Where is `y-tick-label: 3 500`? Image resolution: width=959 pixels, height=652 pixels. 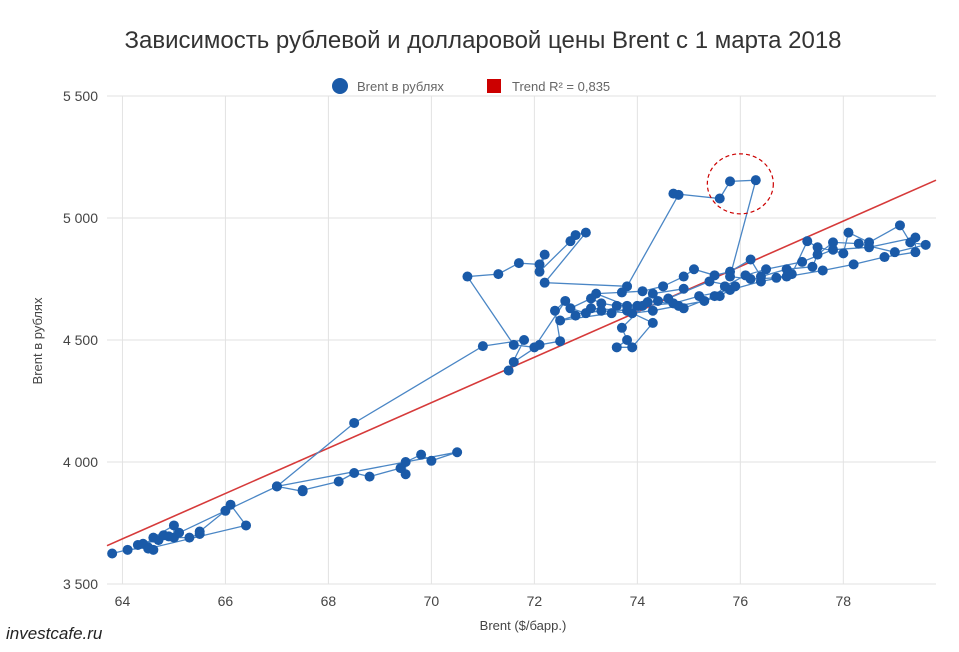
y-tick-label: 3 500 is located at coordinates (80, 584).